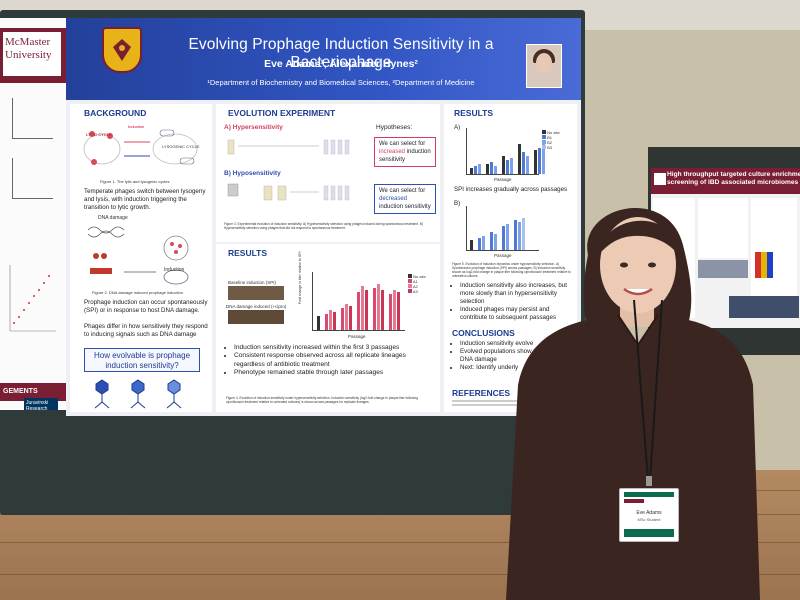 The width and height of the screenshot is (800, 600). What do you see at coordinates (288, 147) in the screenshot?
I see `hypersensitivity-schematic` at bounding box center [288, 147].